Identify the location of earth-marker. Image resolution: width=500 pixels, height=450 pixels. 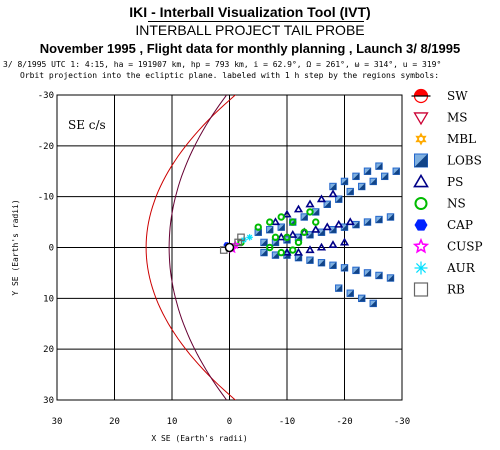
(229, 247).